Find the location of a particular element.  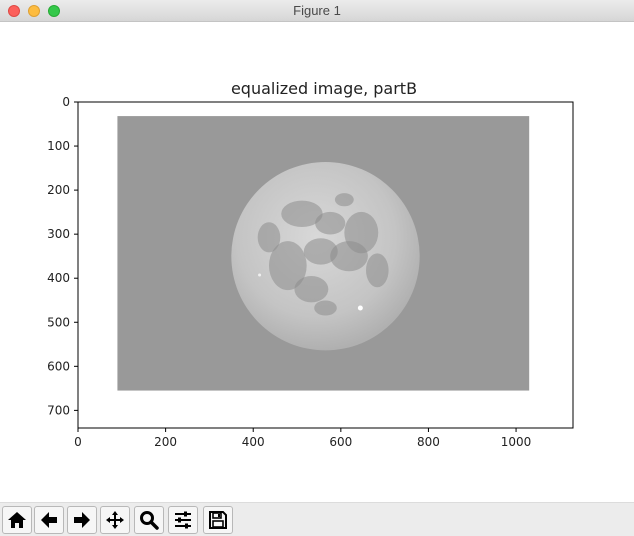

window-title: Figure 1 is located at coordinates (317, 10).